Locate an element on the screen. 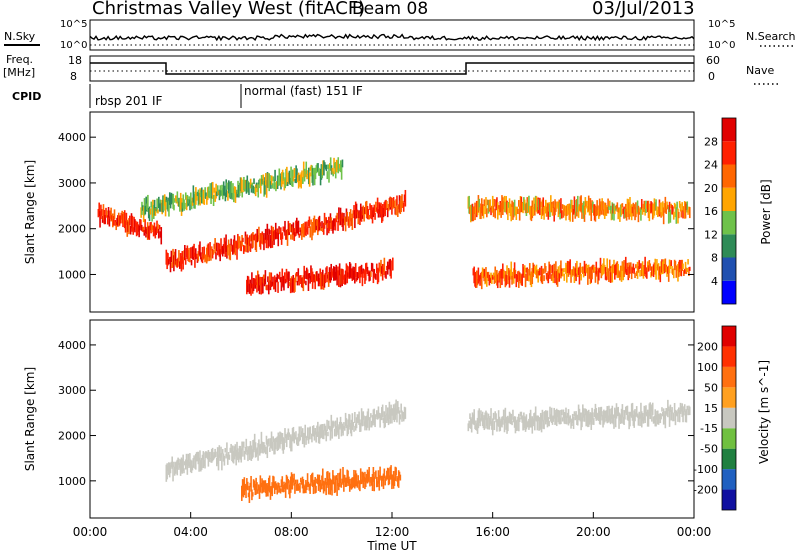  nsky-trace is located at coordinates (392, 37).